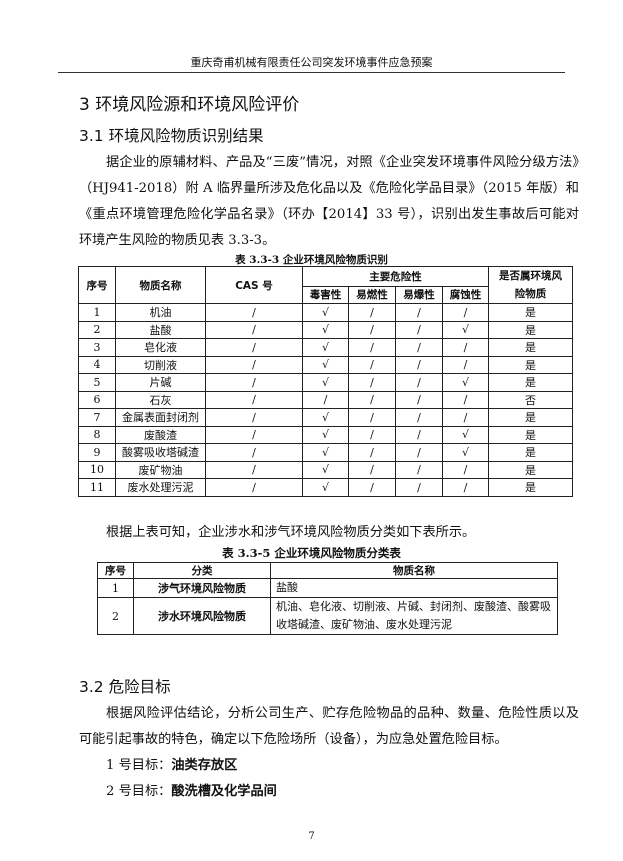 The width and height of the screenshot is (623, 861). I want to click on table2-caption: 表 3.3-5 企业环境风险物质分类表, so click(311, 553).